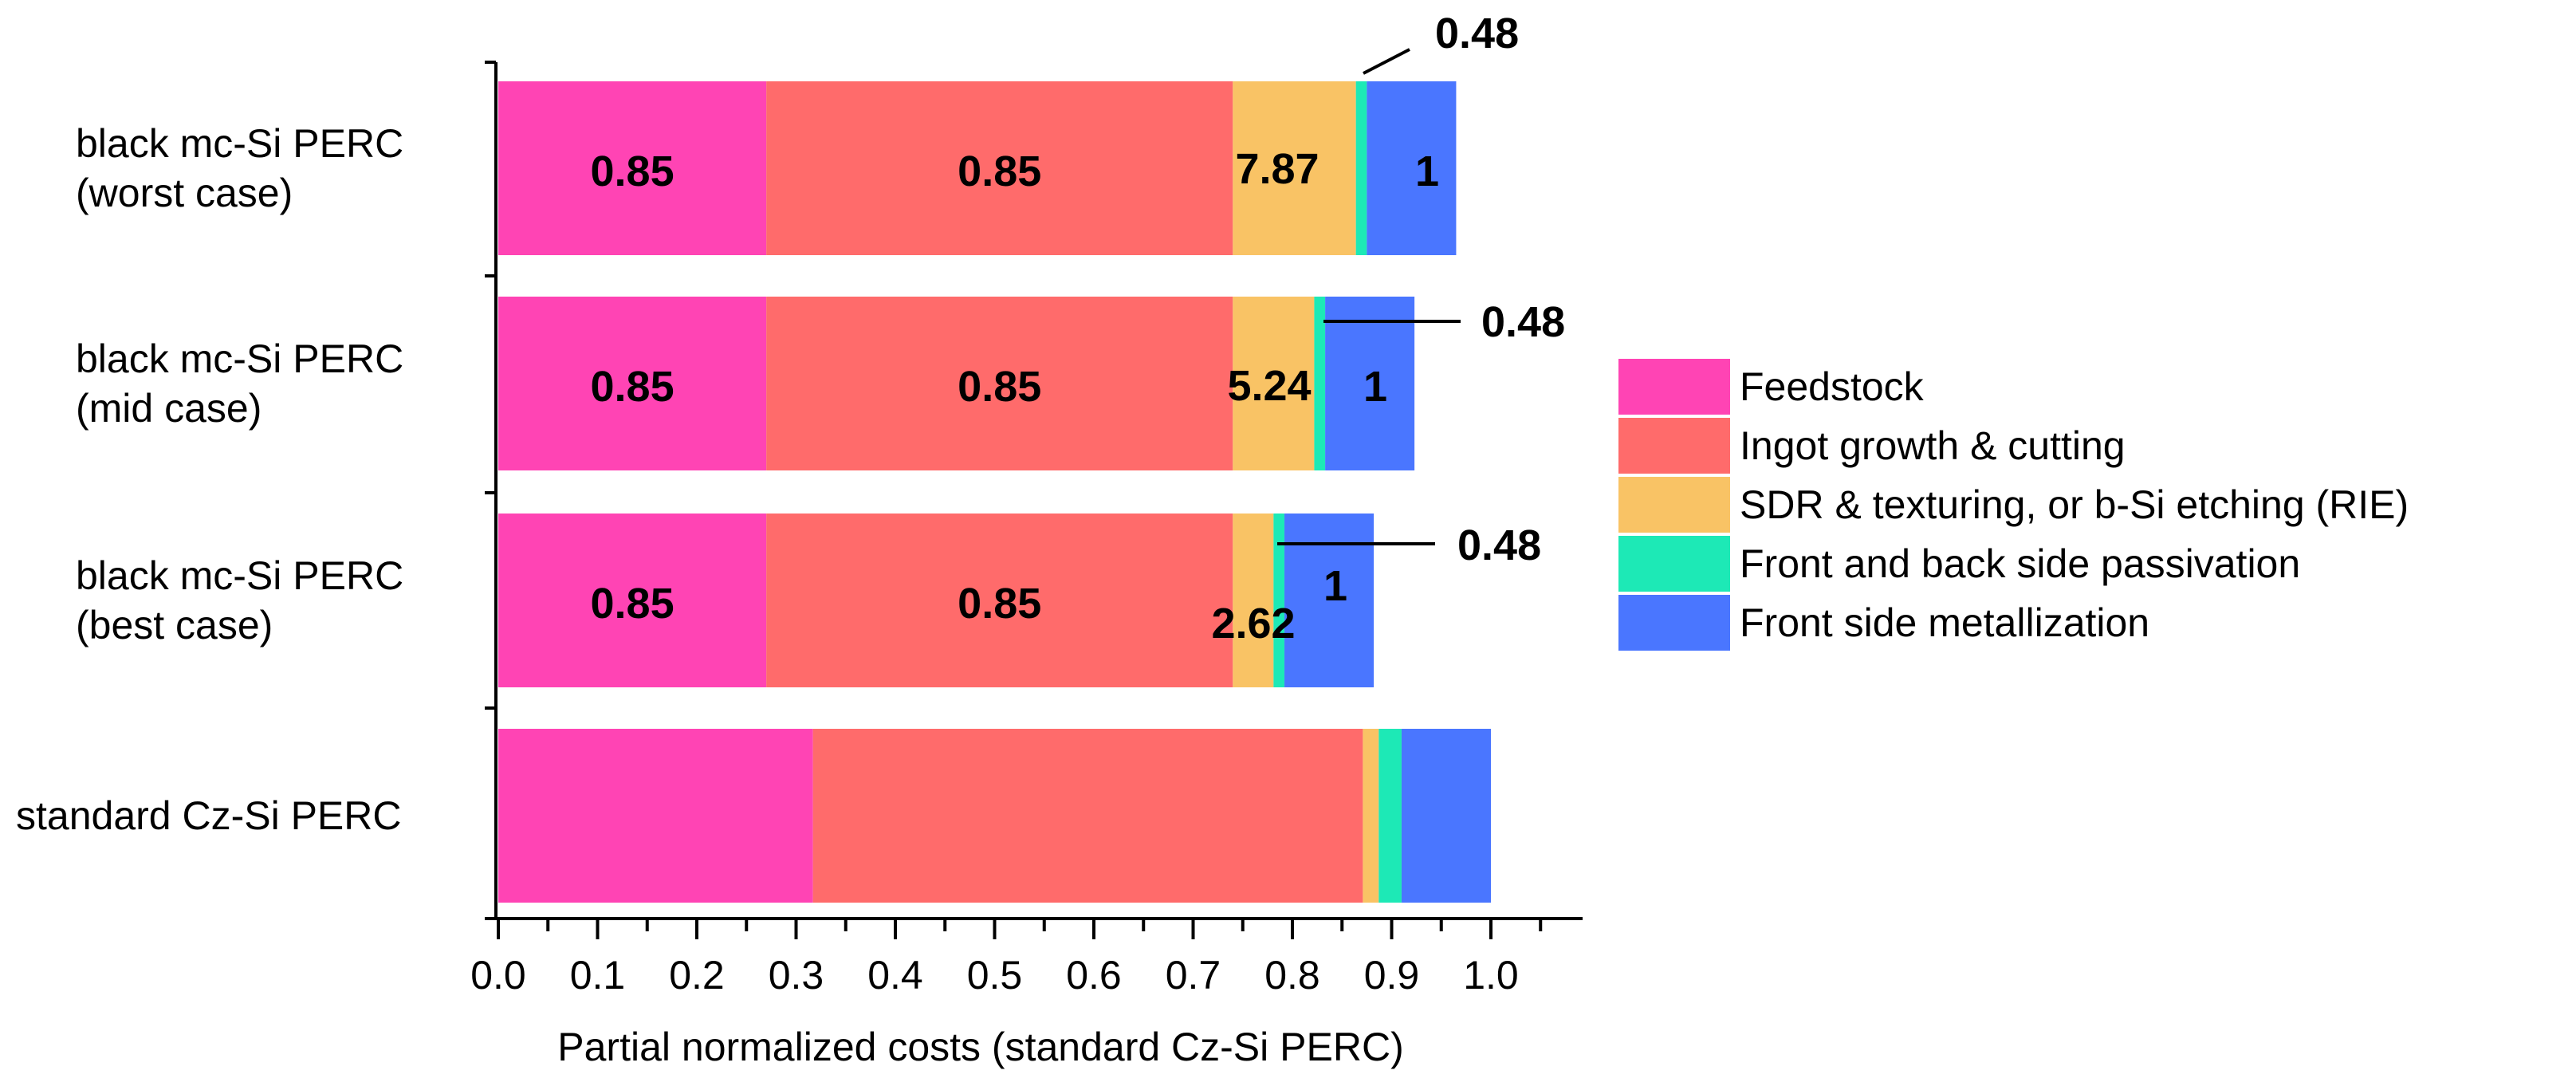 This screenshot has width=2576, height=1090. I want to click on data-label: 2.62, so click(1253, 623).